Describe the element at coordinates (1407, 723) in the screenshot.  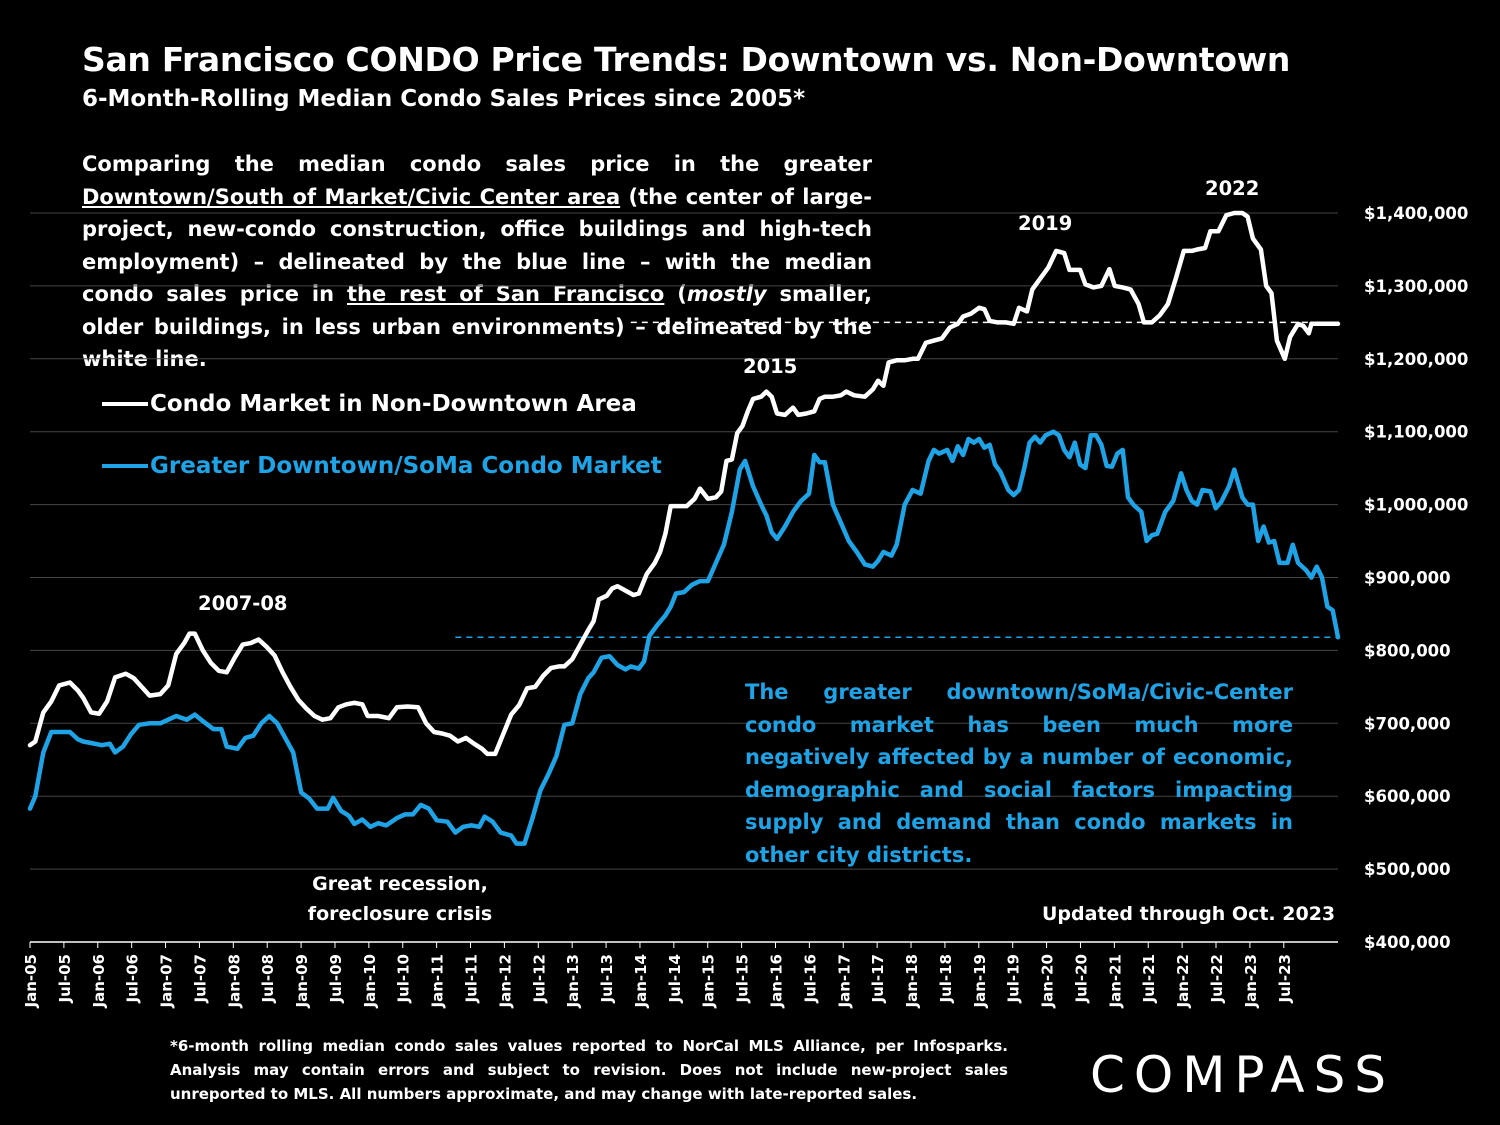
I see `y-tick-label: $700,000` at that location.